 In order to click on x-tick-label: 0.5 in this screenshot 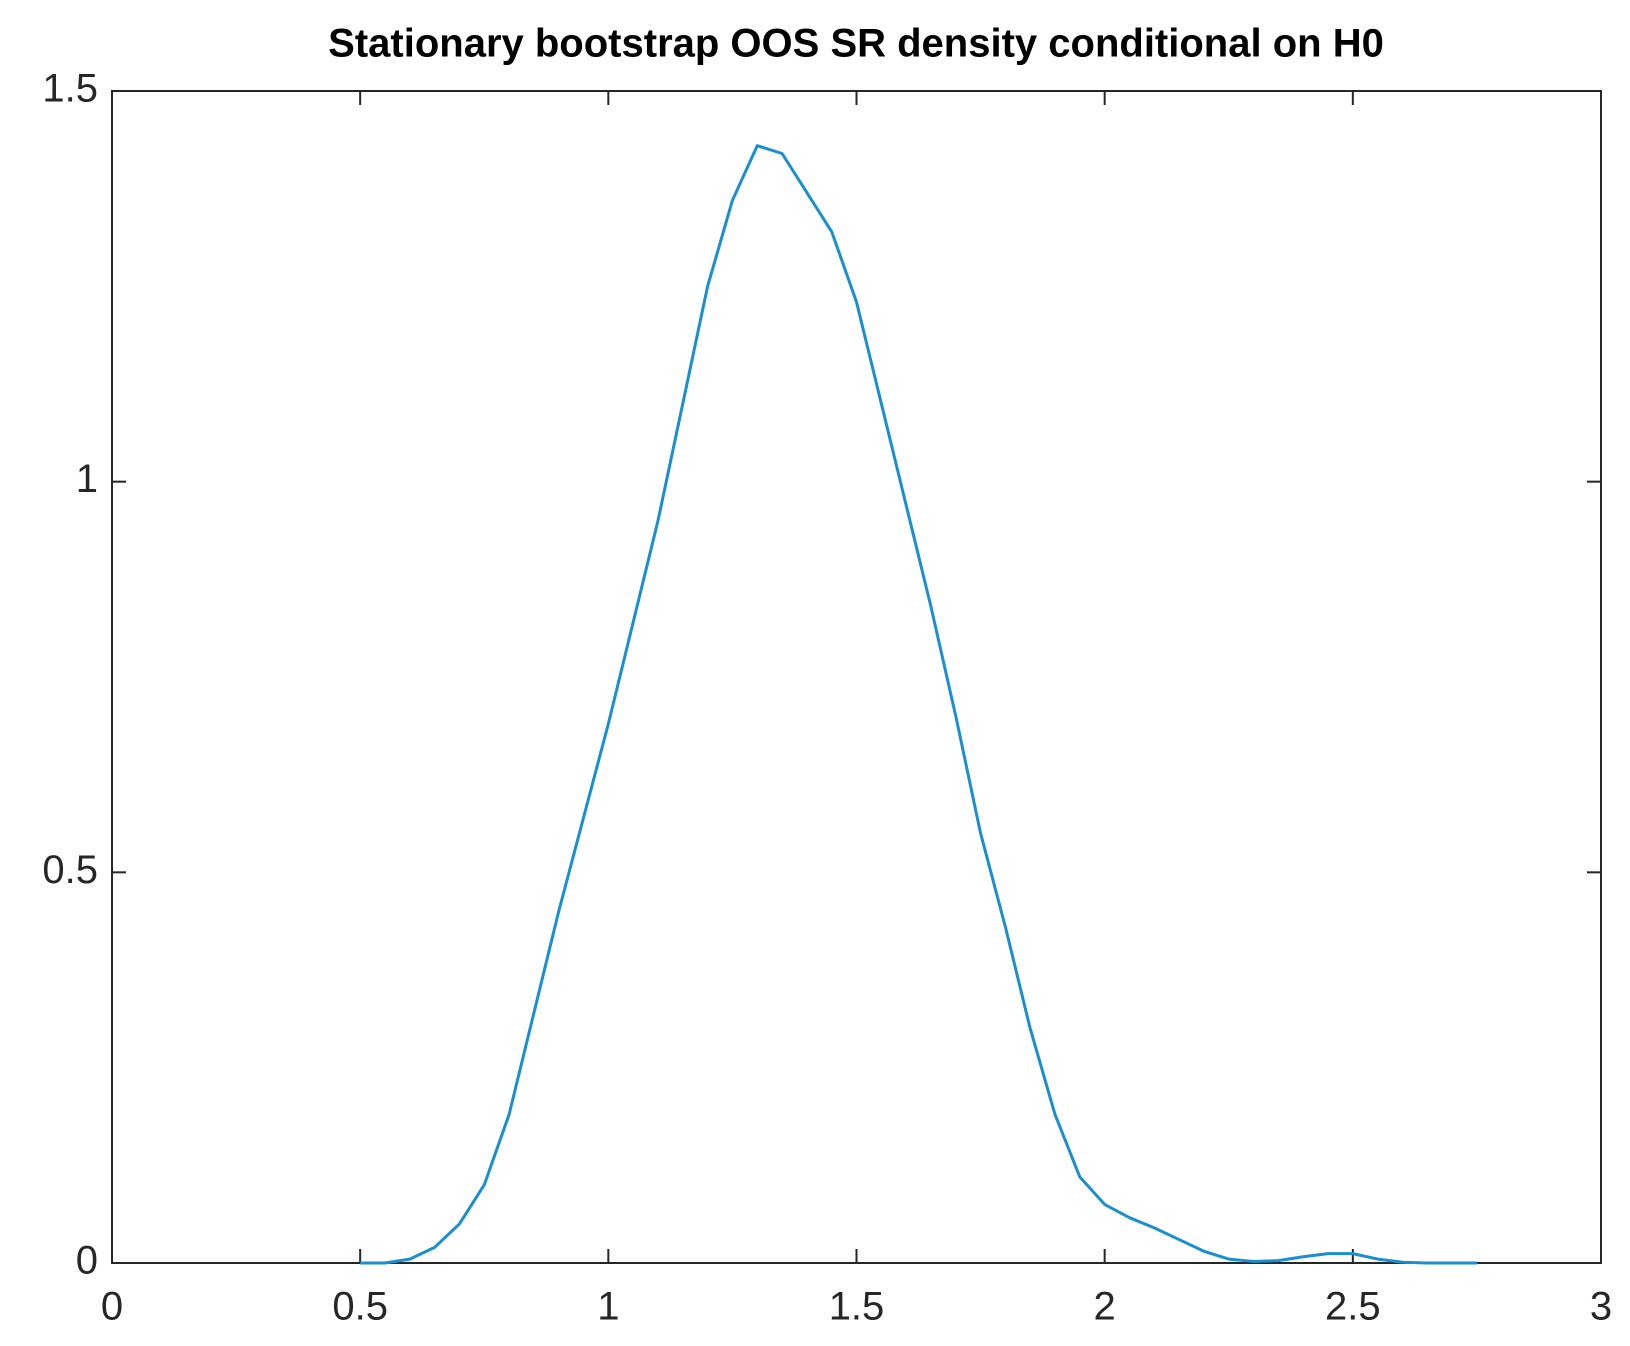, I will do `click(360, 1307)`.